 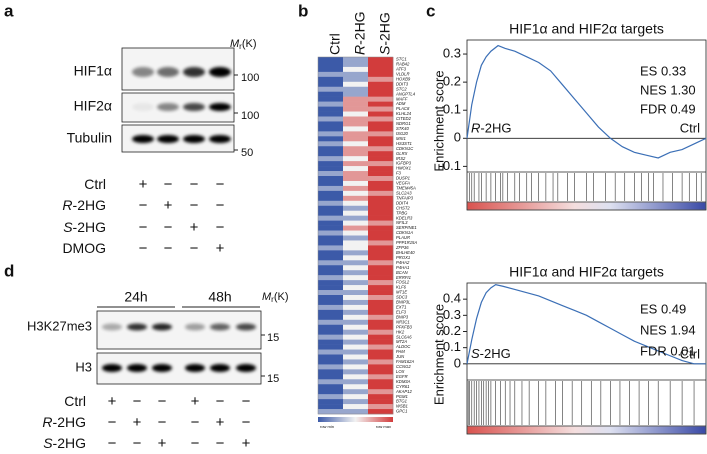 I want to click on gene-label: DDIT4, so click(x=402, y=202).